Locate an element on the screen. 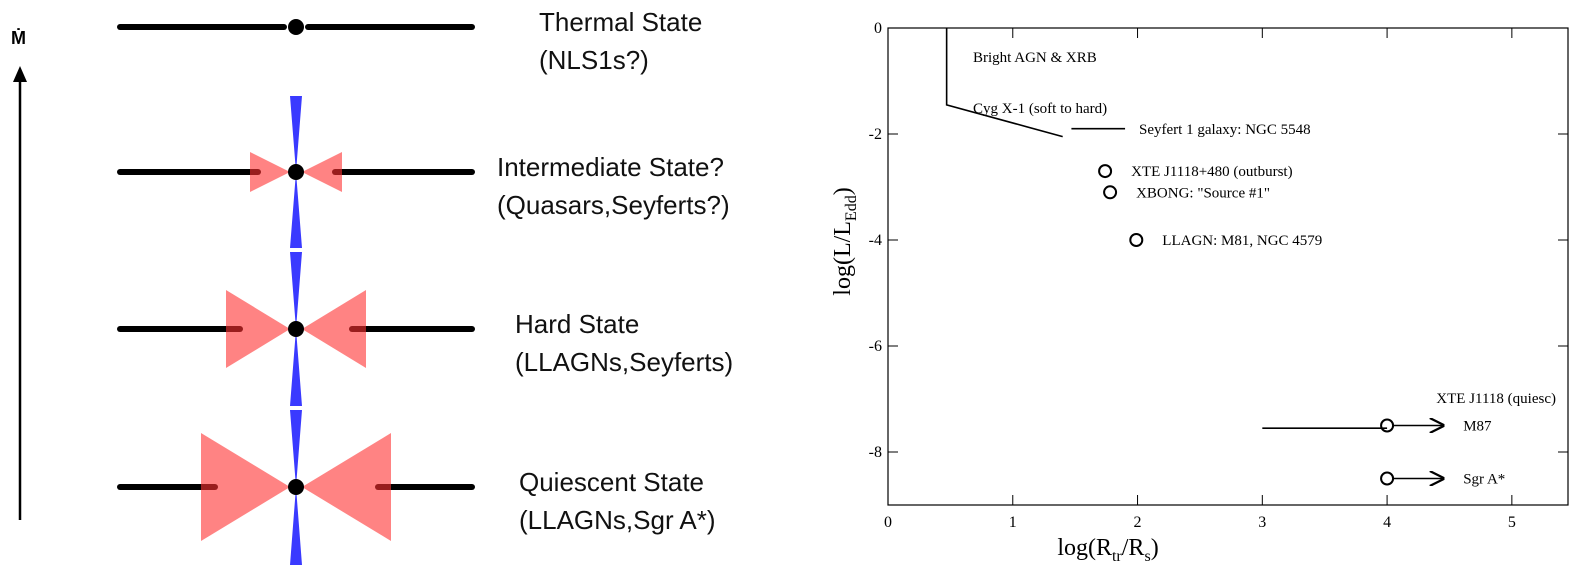  arrow-head is located at coordinates (20, 74).